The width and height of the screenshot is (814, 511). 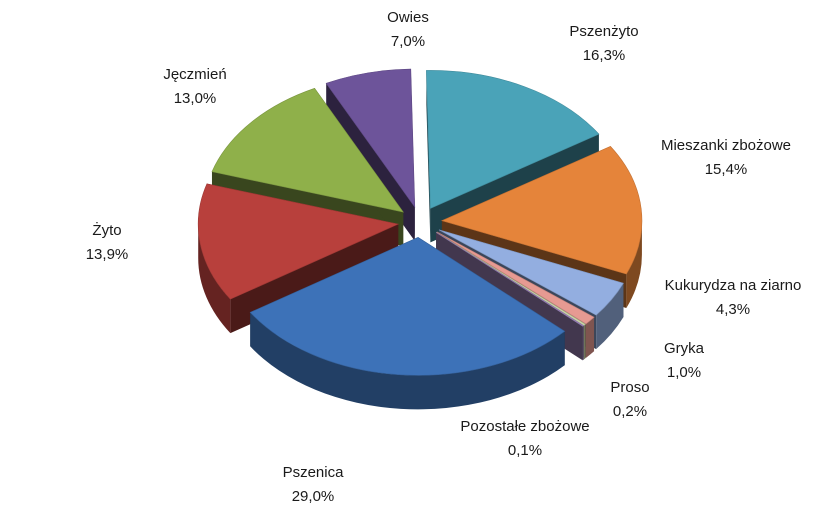 I want to click on slice-label-proso-value: 0,2%, so click(x=630, y=411).